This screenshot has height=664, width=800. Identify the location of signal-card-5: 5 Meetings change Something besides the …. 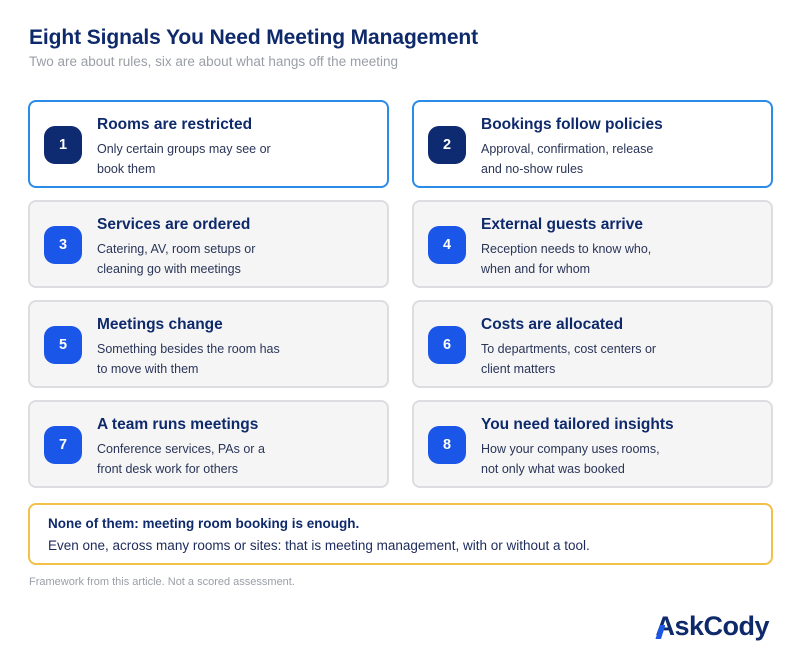
(208, 344).